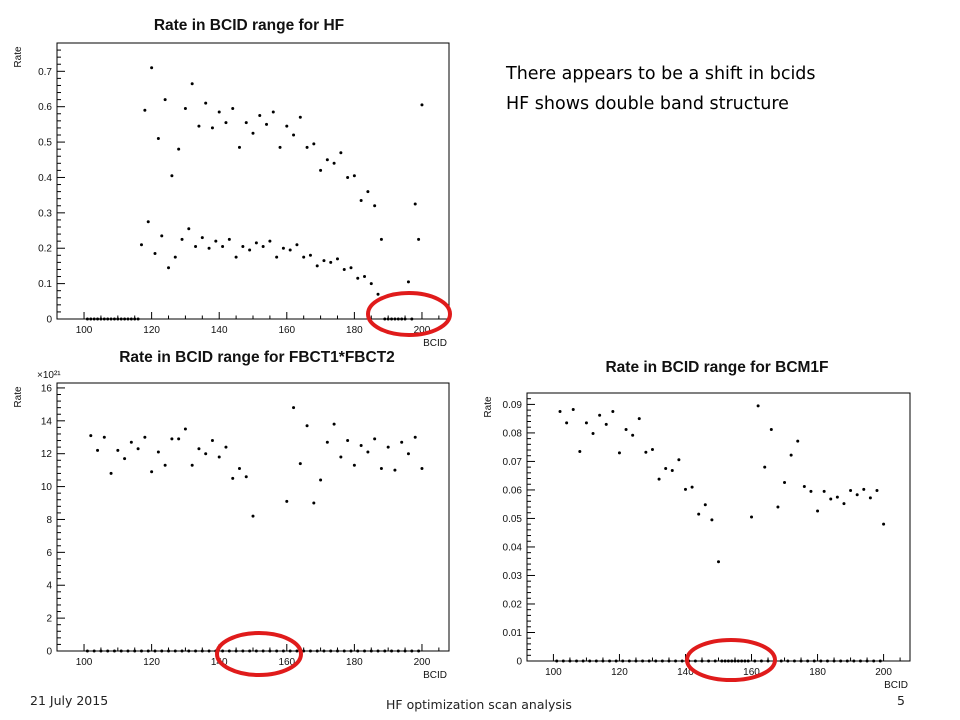 This screenshot has width=960, height=720. What do you see at coordinates (249, 25) in the screenshot?
I see `chart-title: Rate in BCID range for HF` at bounding box center [249, 25].